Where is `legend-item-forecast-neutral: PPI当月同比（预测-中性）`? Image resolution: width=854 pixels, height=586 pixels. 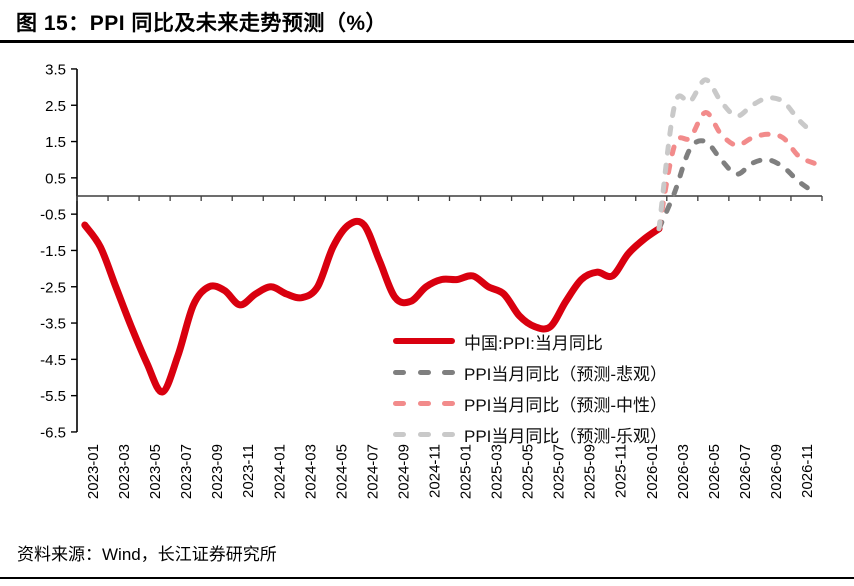
legend-item-forecast-neutral: PPI当月同比（预测-中性） is located at coordinates (530, 403).